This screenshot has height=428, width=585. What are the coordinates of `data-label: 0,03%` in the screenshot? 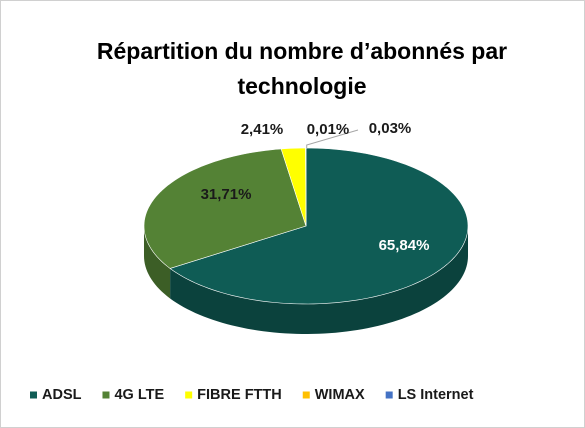 It's located at (390, 128).